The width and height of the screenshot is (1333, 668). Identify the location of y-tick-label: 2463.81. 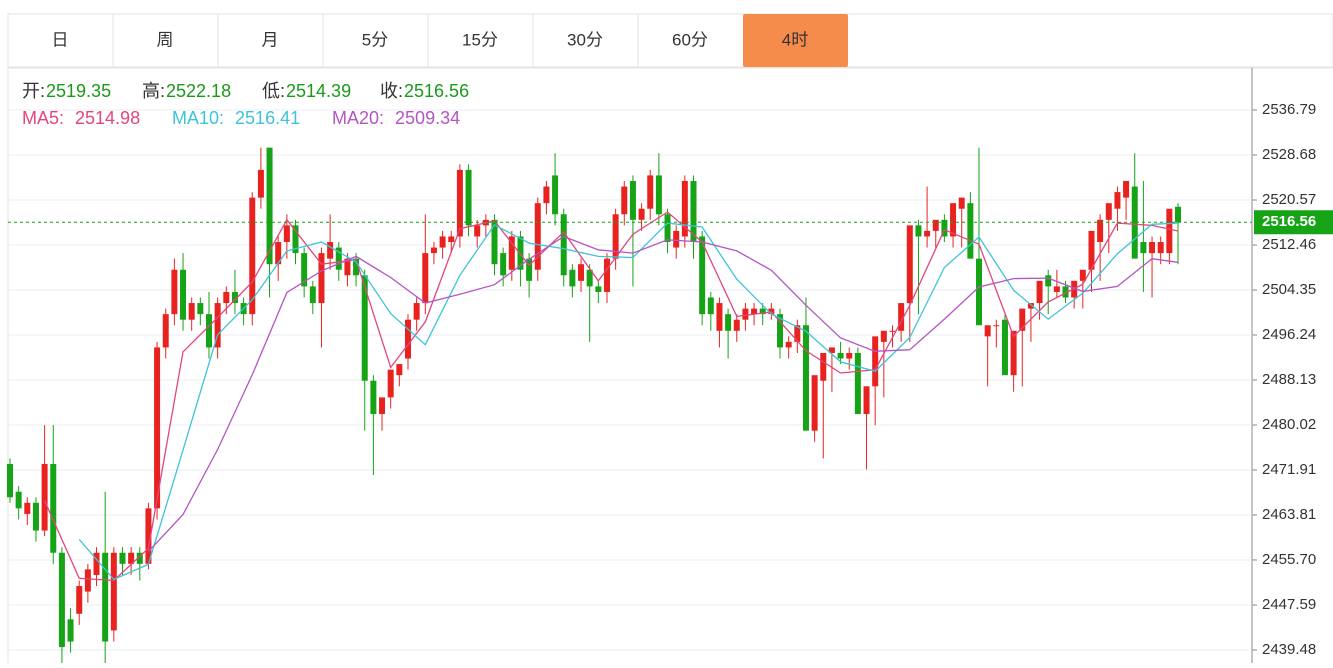
(1289, 514).